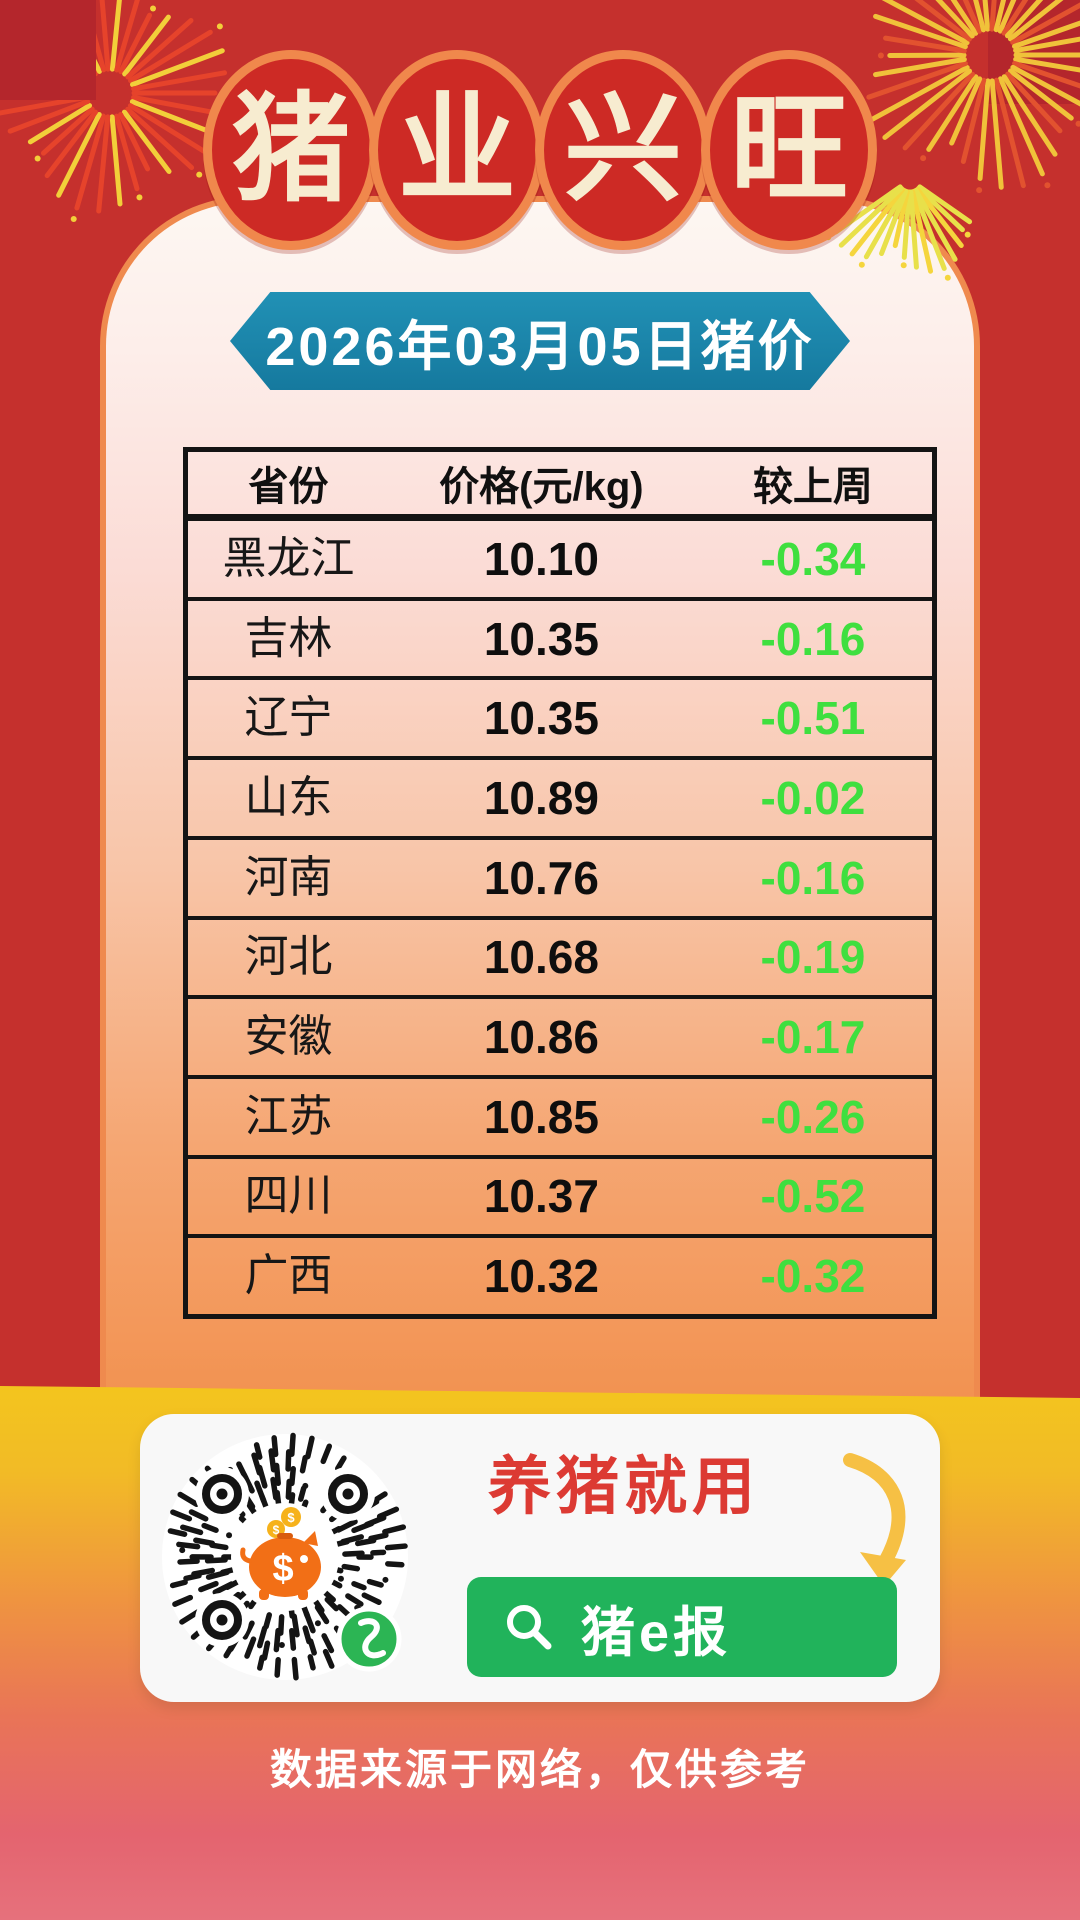  I want to click on header-change: 较上周, so click(812, 487).